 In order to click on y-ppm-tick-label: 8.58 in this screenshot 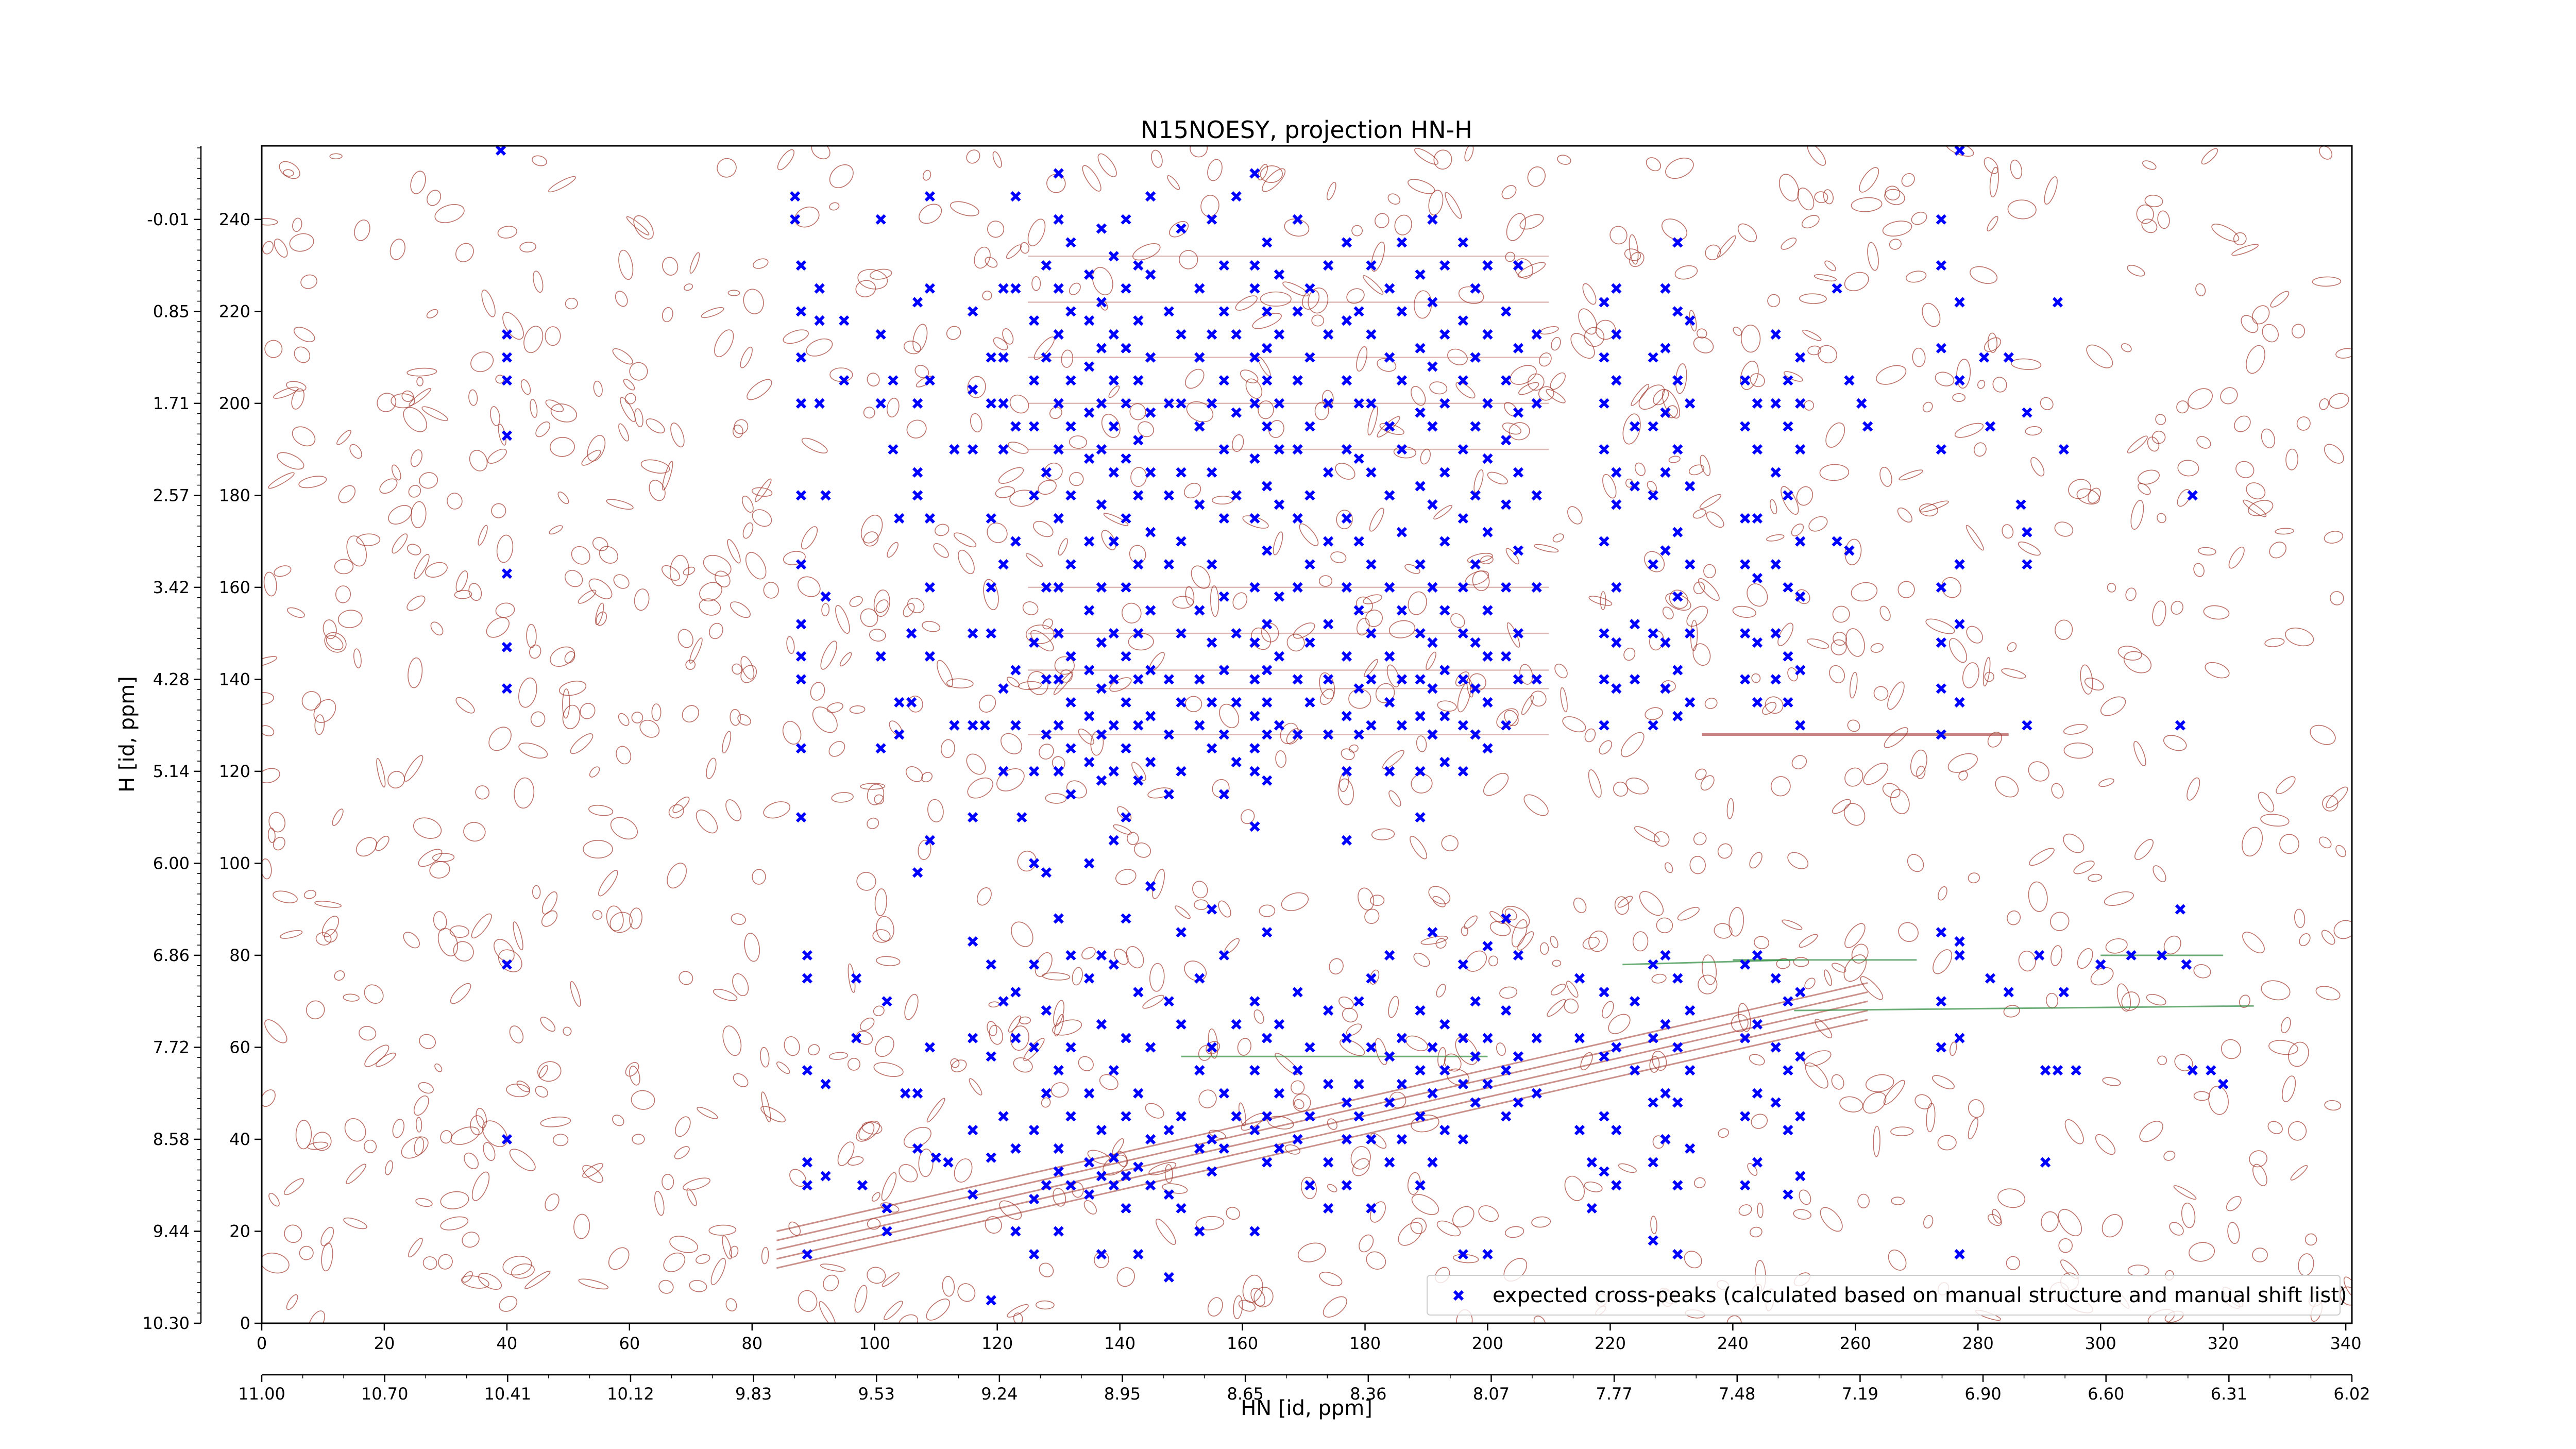, I will do `click(171, 1139)`.